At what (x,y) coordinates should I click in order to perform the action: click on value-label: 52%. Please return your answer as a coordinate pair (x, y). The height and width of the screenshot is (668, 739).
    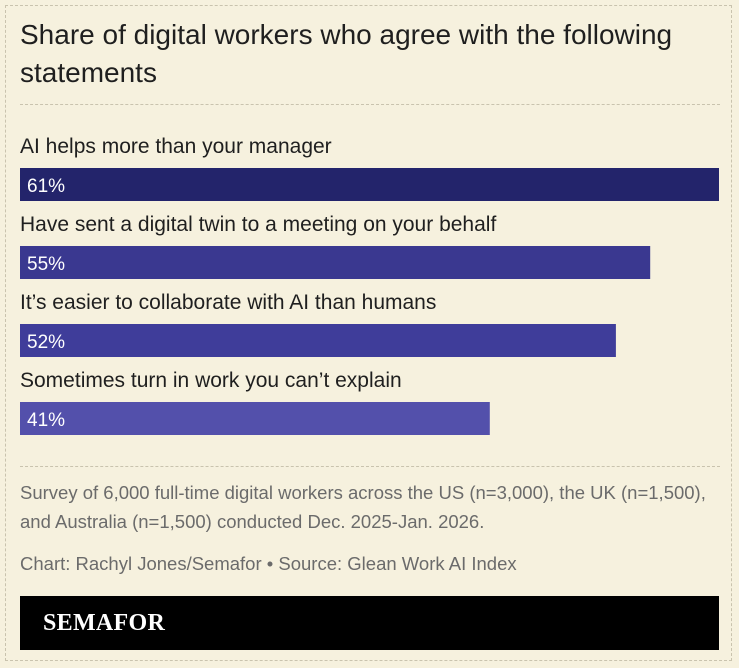
    Looking at the image, I should click on (46, 342).